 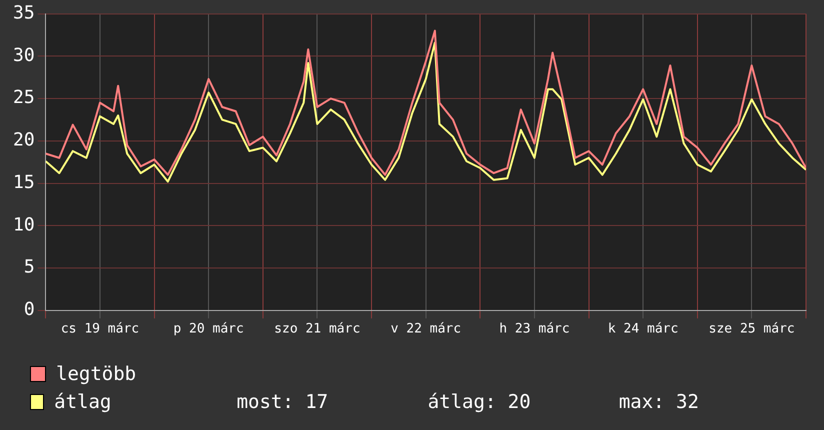 What do you see at coordinates (83, 402) in the screenshot?
I see `legend-label: átlag` at bounding box center [83, 402].